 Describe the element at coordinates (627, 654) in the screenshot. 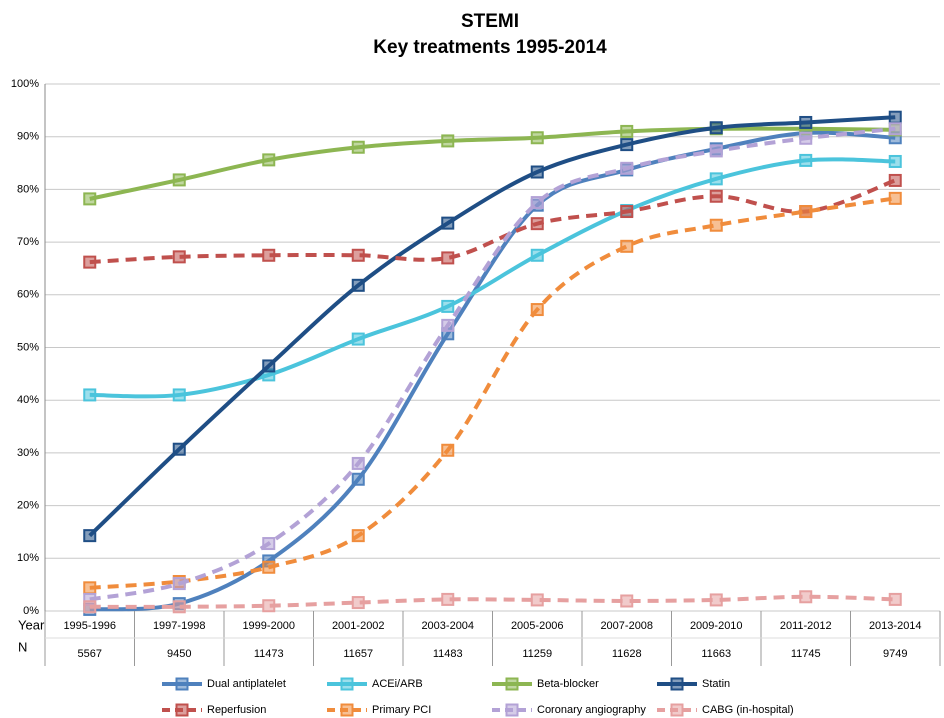

I see `n-value: 11628` at that location.